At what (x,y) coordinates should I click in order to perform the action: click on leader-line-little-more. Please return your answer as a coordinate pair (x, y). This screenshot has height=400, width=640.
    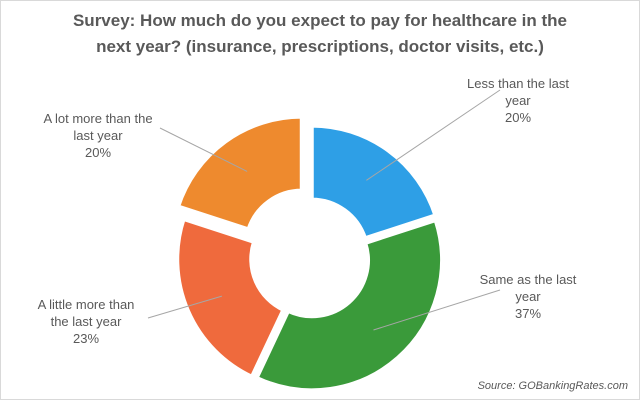
    Looking at the image, I should click on (185, 307).